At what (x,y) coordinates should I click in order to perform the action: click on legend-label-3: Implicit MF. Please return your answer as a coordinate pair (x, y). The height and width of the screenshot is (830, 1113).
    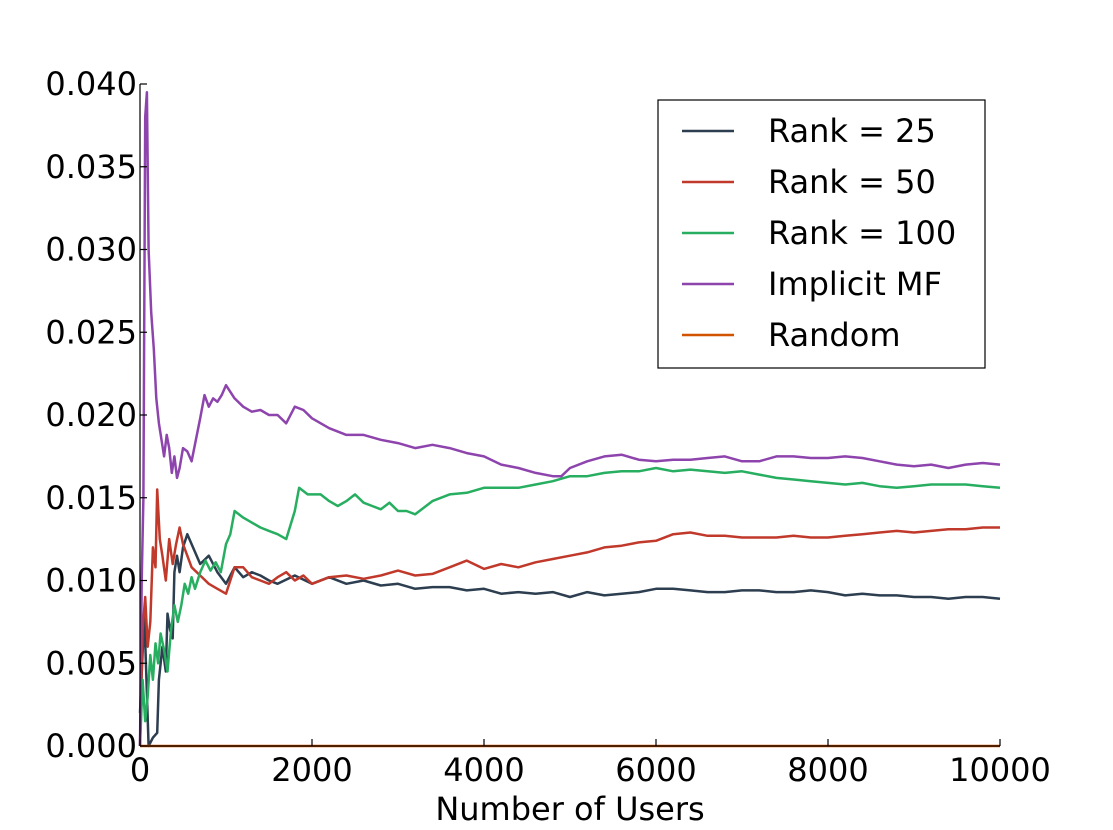
    Looking at the image, I should click on (855, 284).